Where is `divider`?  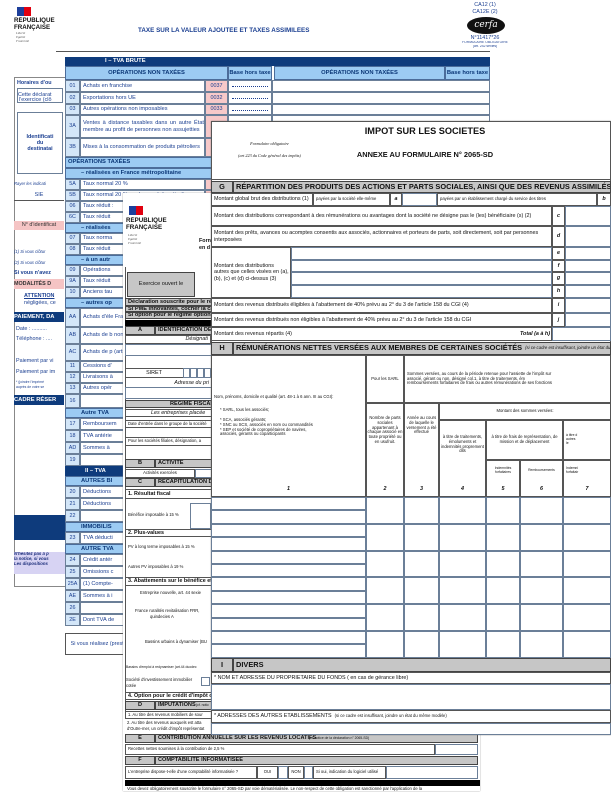 divider is located at coordinates (39, 200).